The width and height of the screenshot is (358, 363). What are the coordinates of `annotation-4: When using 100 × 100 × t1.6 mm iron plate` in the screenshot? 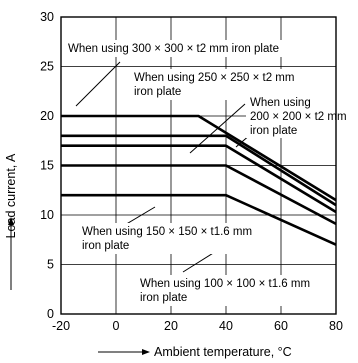 It's located at (236, 290).